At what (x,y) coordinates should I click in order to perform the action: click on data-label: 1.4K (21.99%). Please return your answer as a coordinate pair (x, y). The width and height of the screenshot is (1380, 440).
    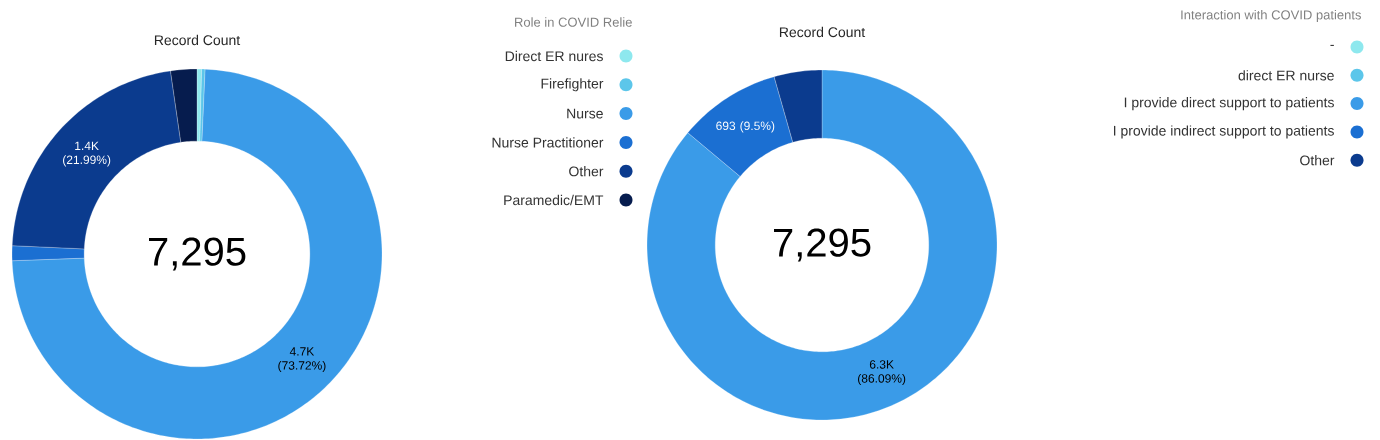
    Looking at the image, I should click on (87, 154).